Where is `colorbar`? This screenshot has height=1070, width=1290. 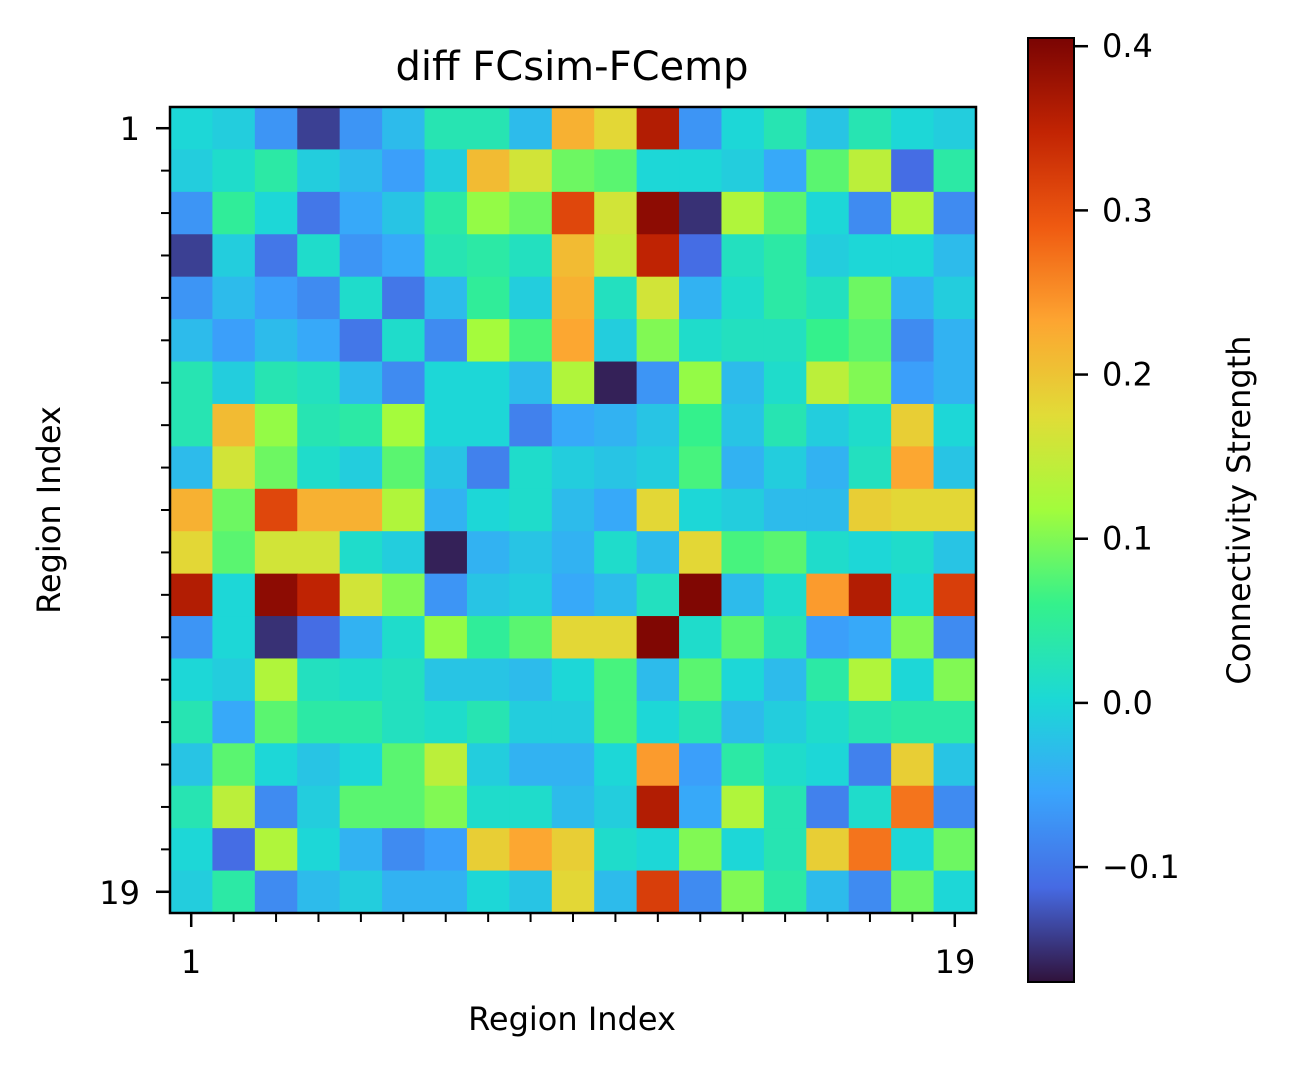 colorbar is located at coordinates (1051, 510).